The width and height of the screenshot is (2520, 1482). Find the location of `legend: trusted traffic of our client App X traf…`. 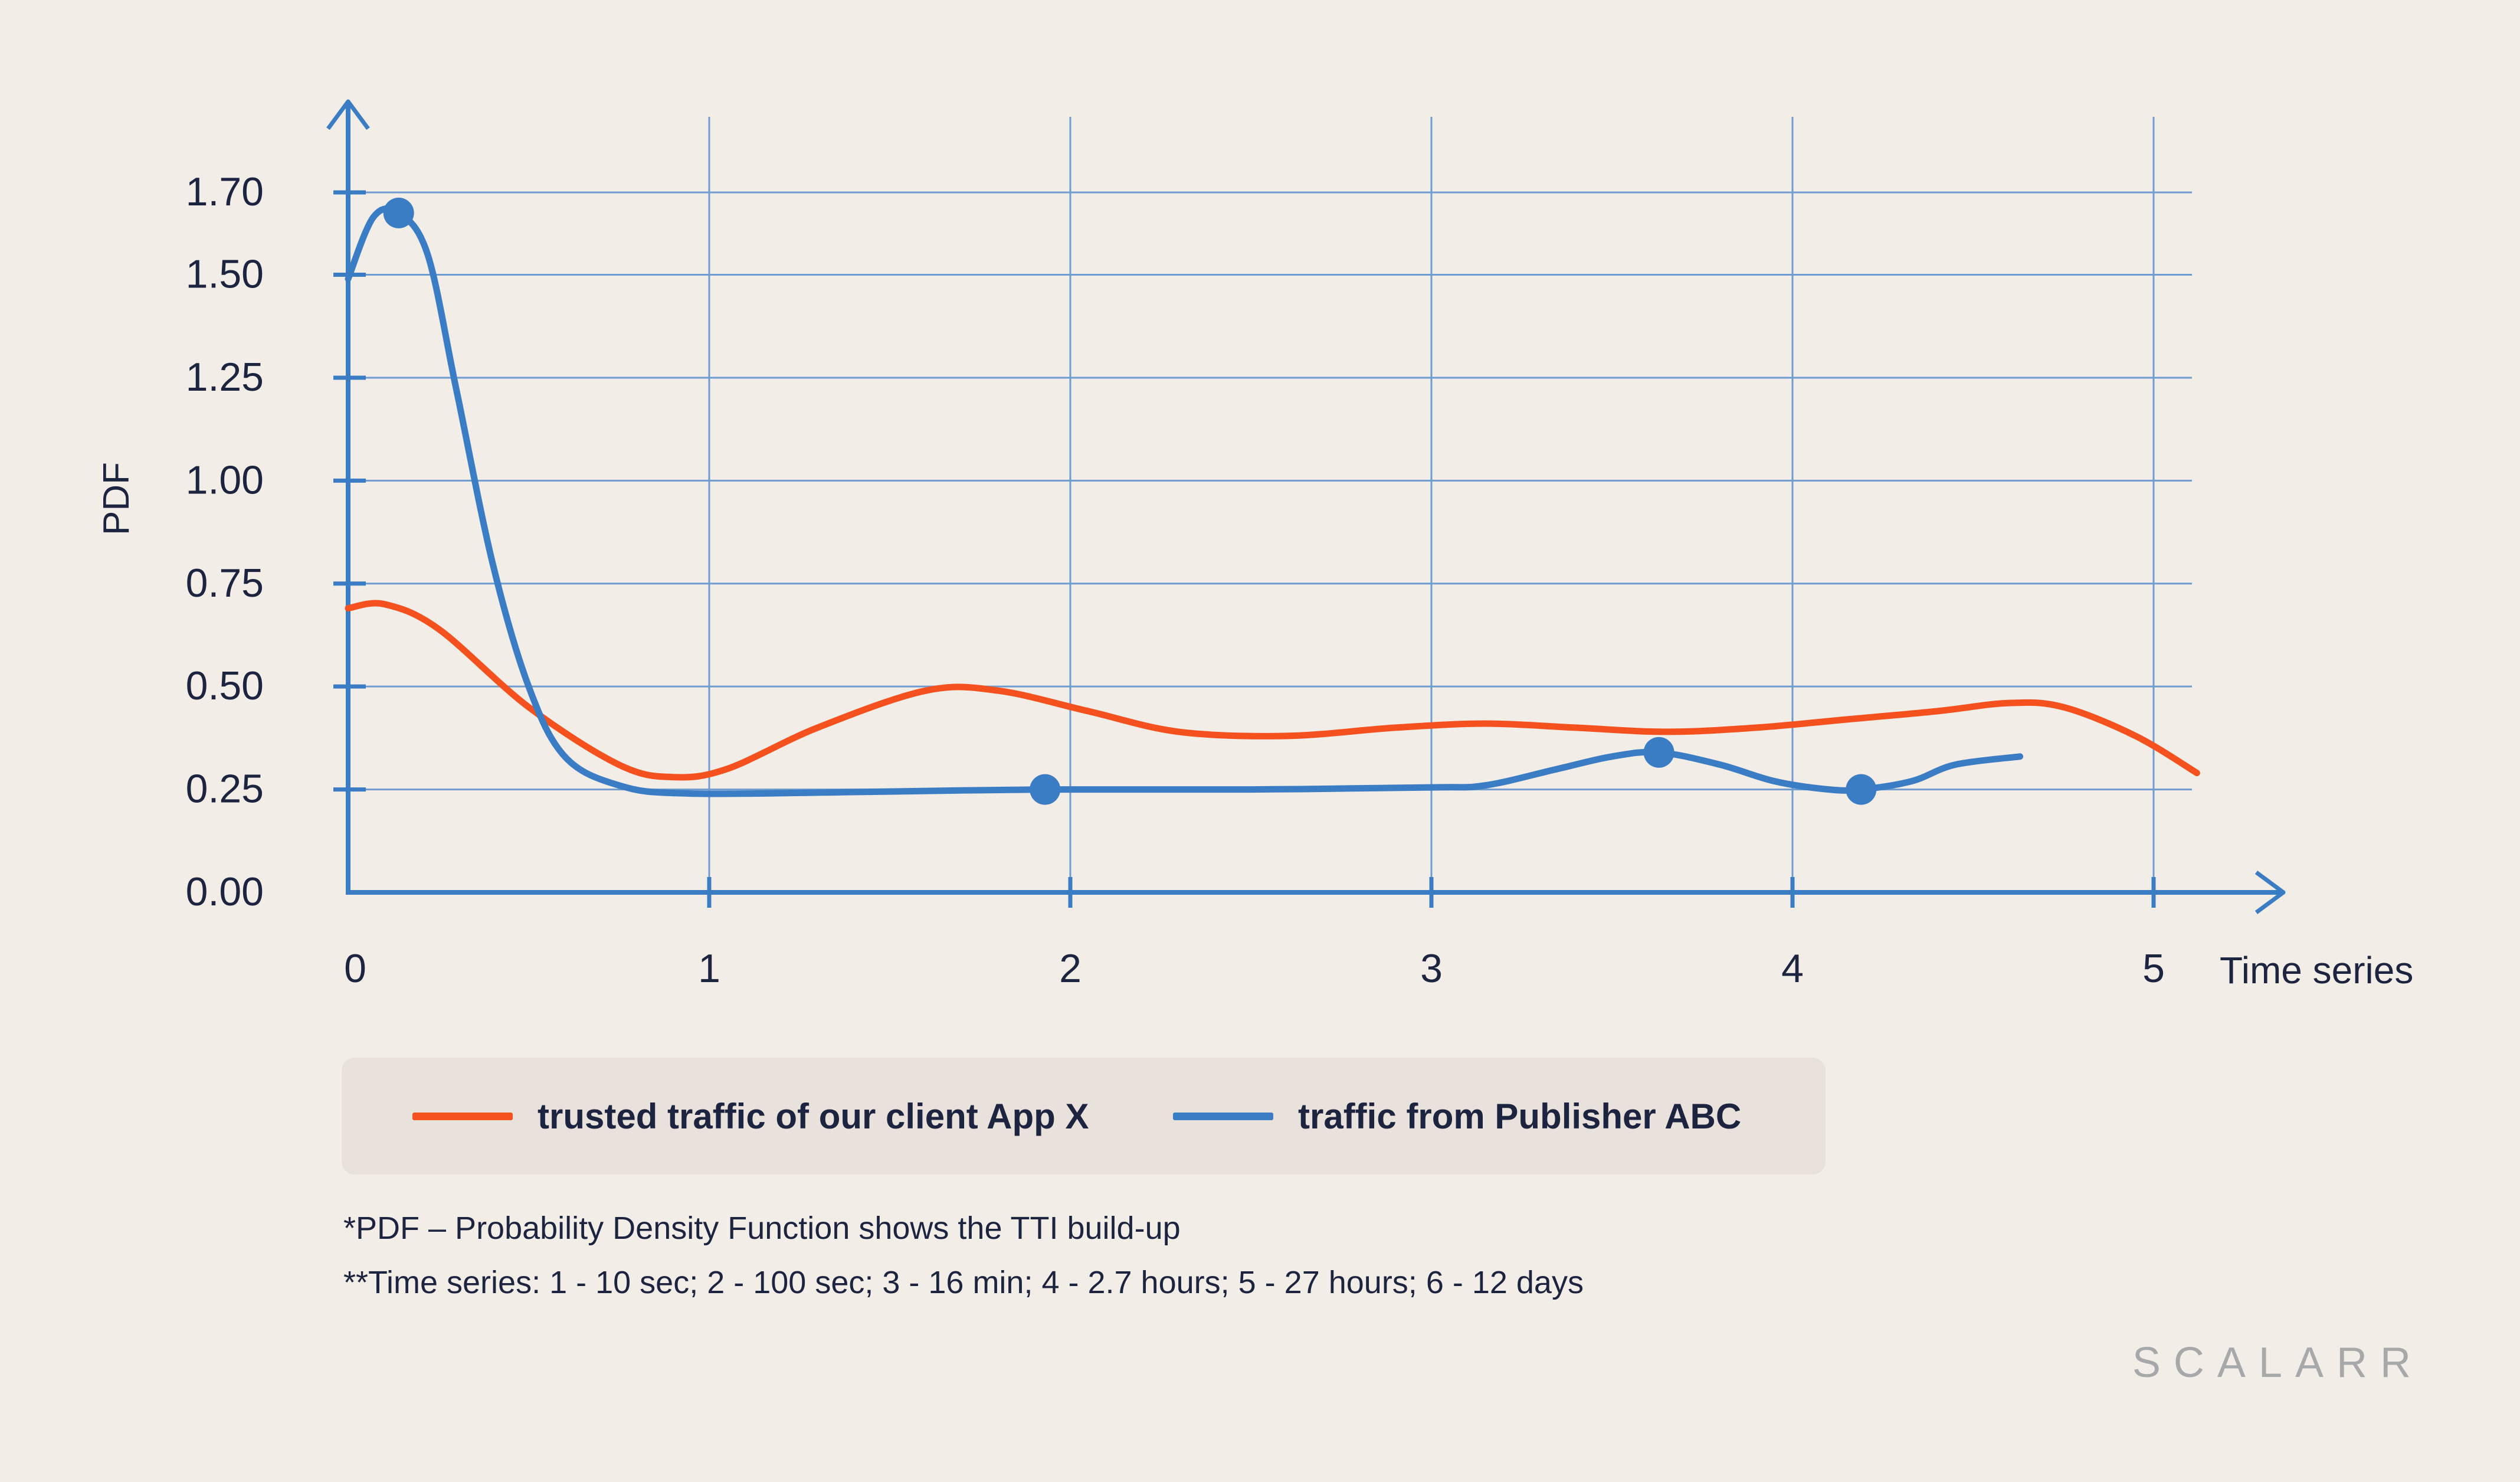

legend: trusted traffic of our client App X traf… is located at coordinates (1084, 1116).